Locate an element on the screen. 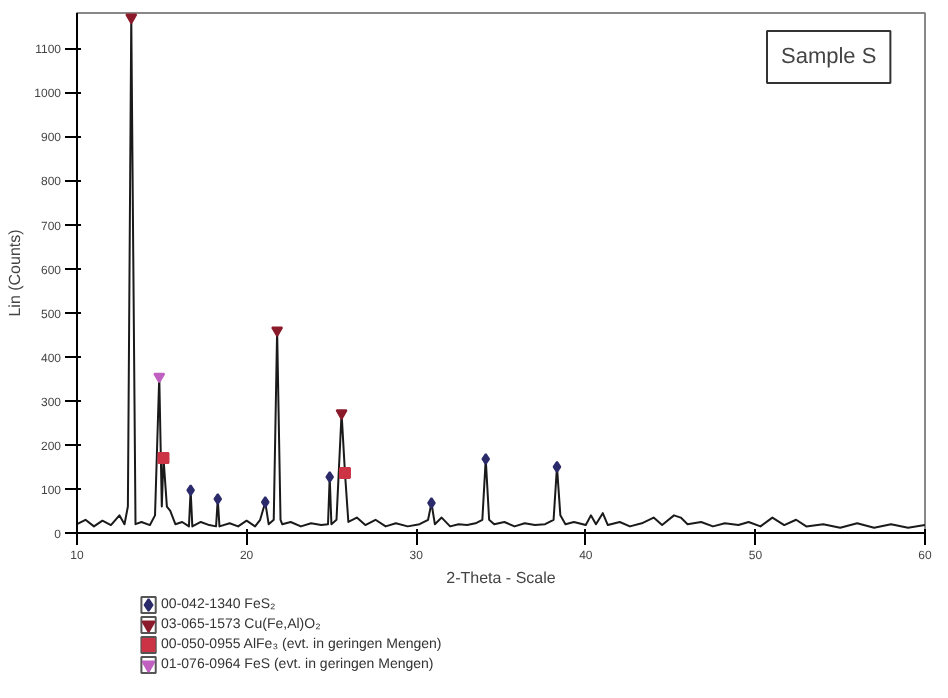 The width and height of the screenshot is (948, 698). annotation: Sample S is located at coordinates (829, 57).